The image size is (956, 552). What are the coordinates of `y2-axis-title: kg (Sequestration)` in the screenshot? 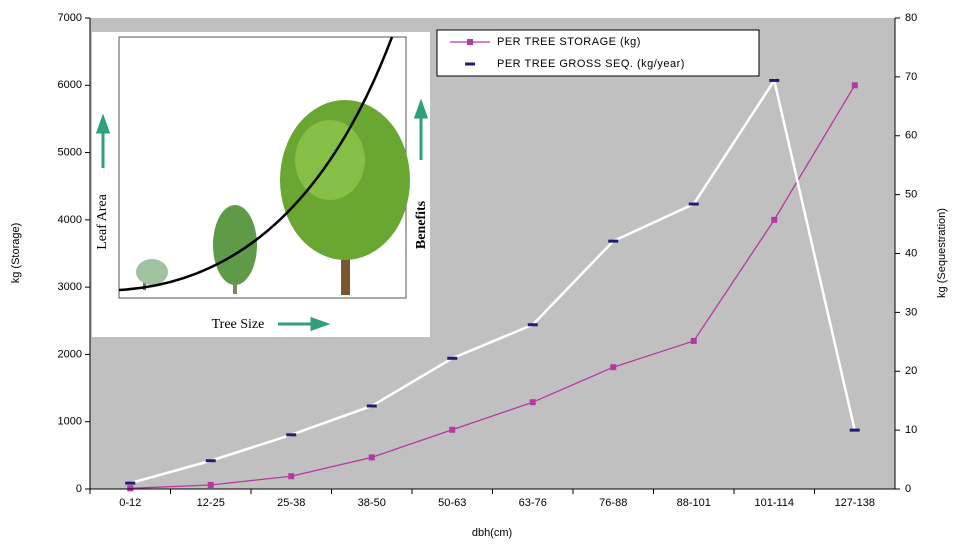 It's located at (942, 253).